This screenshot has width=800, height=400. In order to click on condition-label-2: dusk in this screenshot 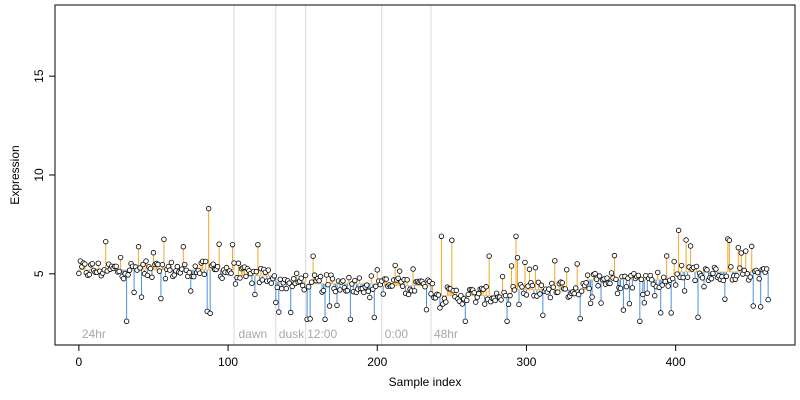, I will do `click(292, 334)`.